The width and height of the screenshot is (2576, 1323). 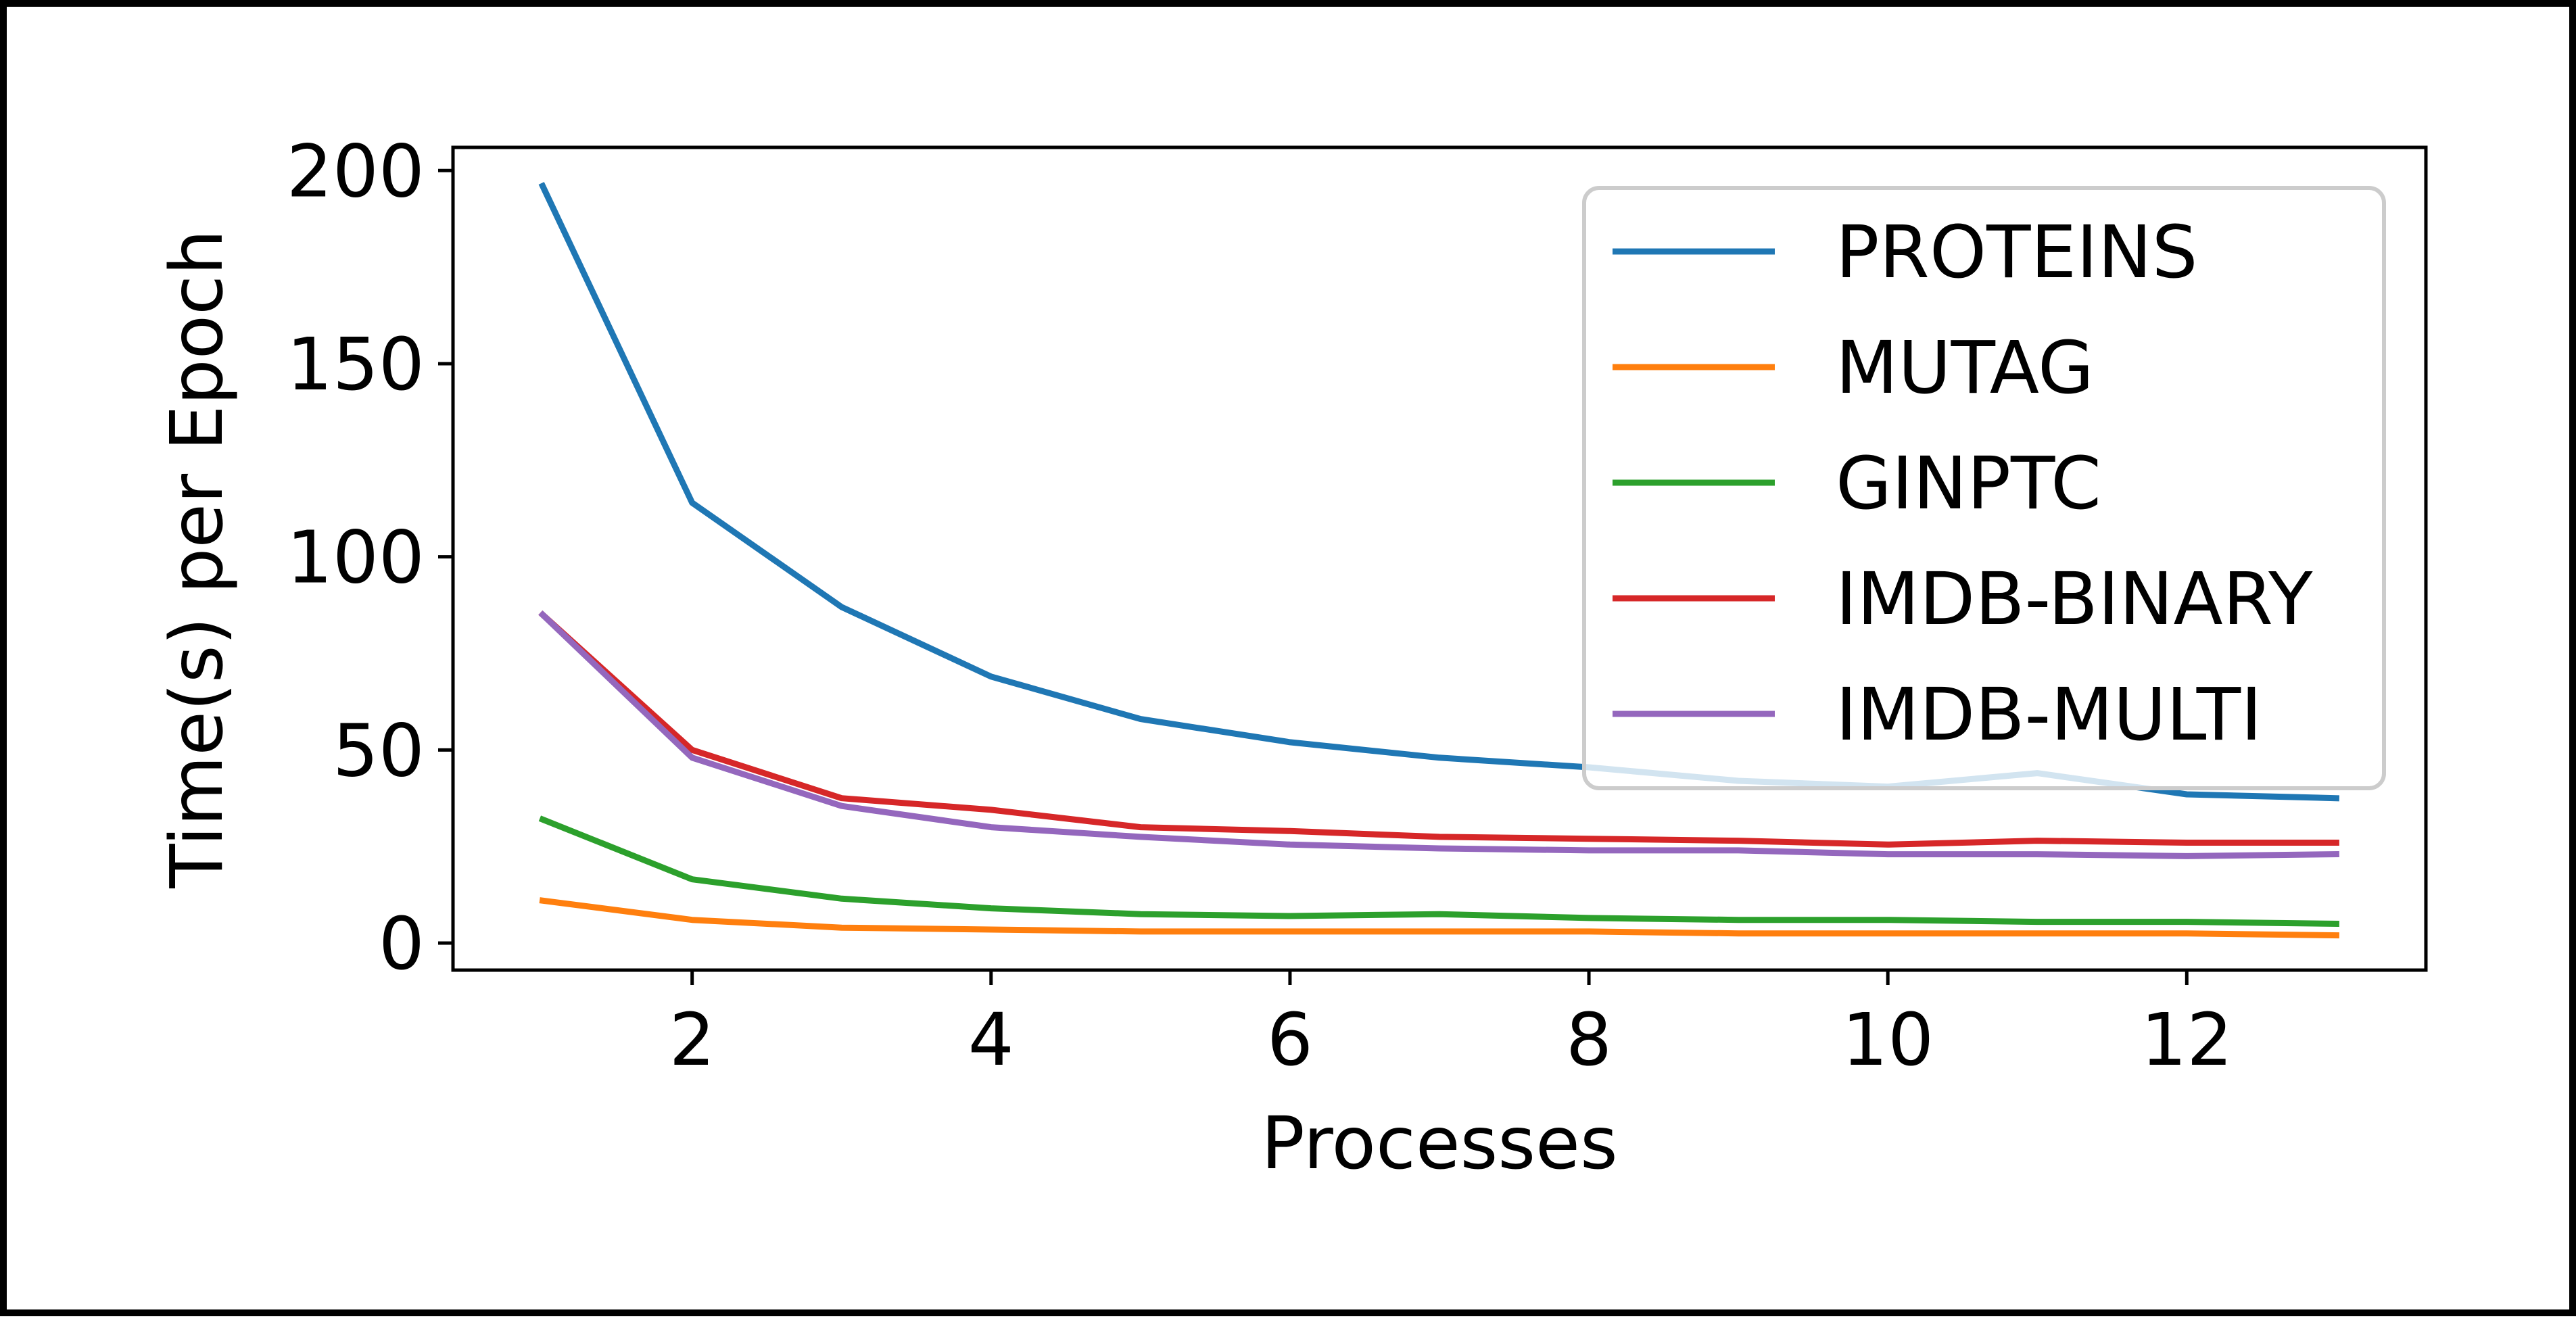 What do you see at coordinates (356, 365) in the screenshot?
I see `y-tick-label: 150` at bounding box center [356, 365].